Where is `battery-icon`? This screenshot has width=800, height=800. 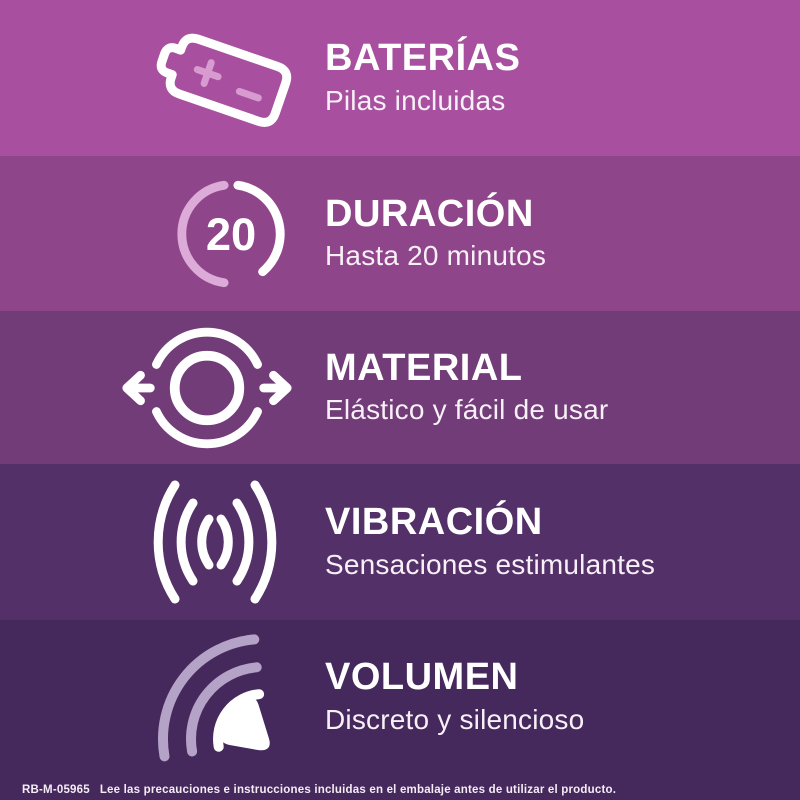
battery-icon is located at coordinates (219, 78).